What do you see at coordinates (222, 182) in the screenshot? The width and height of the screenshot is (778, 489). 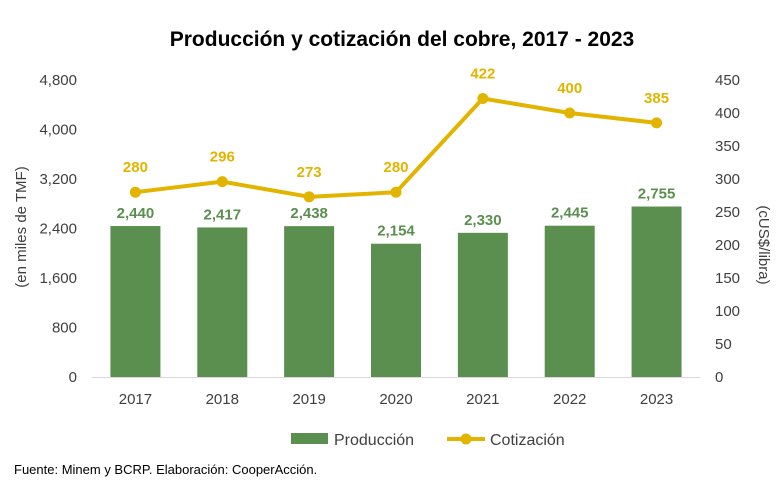 I see `cotizacion-point-2018` at bounding box center [222, 182].